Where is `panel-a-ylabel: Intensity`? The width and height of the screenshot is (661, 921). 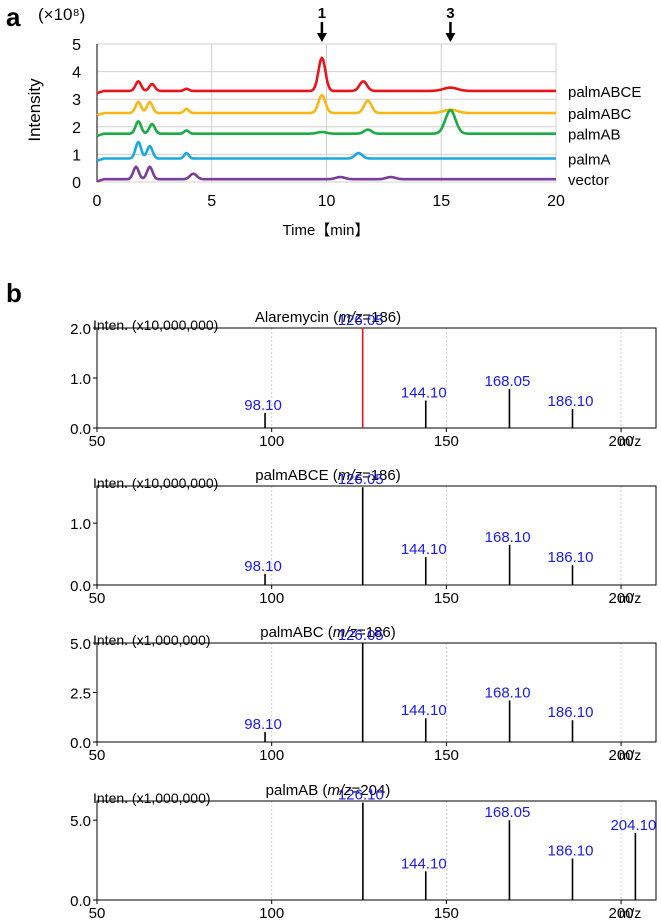 panel-a-ylabel: Intensity is located at coordinates (34, 110).